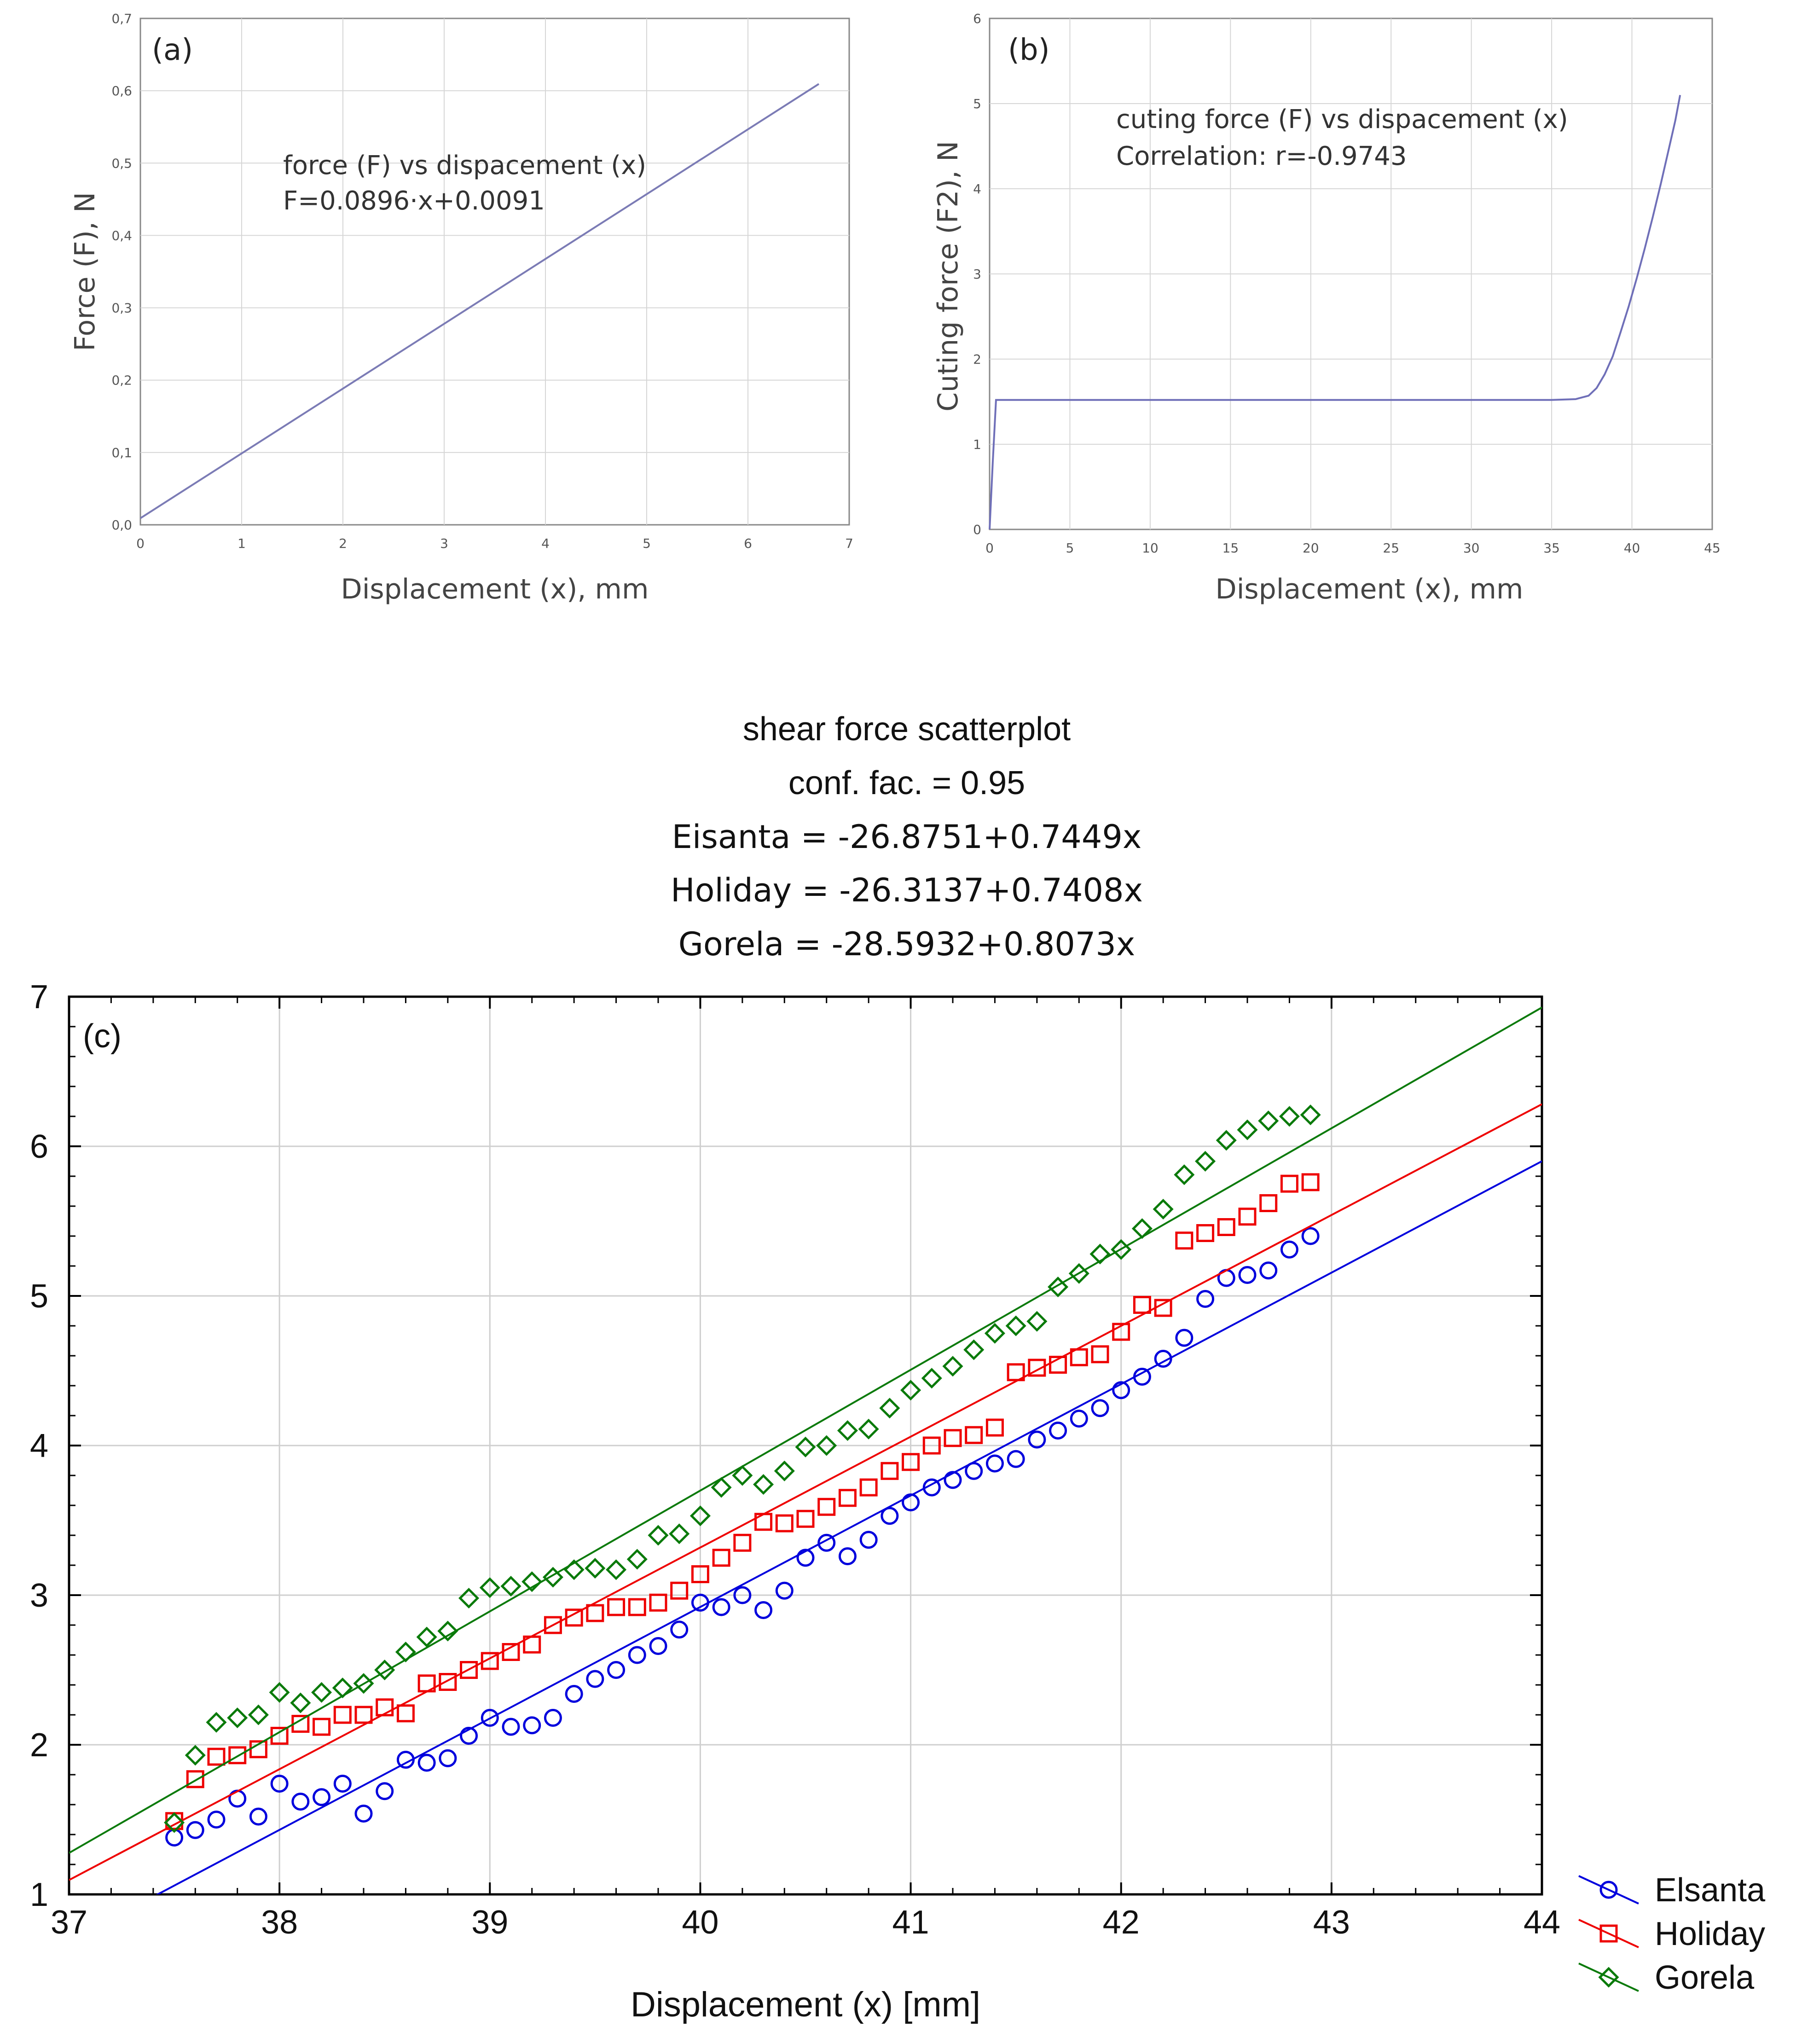 The image size is (1796, 2044). What do you see at coordinates (69, 1922) in the screenshot?
I see `panel-c-xtick-label: 37` at bounding box center [69, 1922].